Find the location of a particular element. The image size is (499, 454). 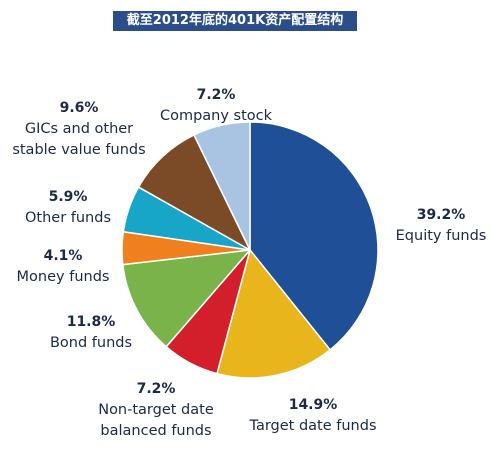

slice-name-label: Target date funds is located at coordinates (312, 426).